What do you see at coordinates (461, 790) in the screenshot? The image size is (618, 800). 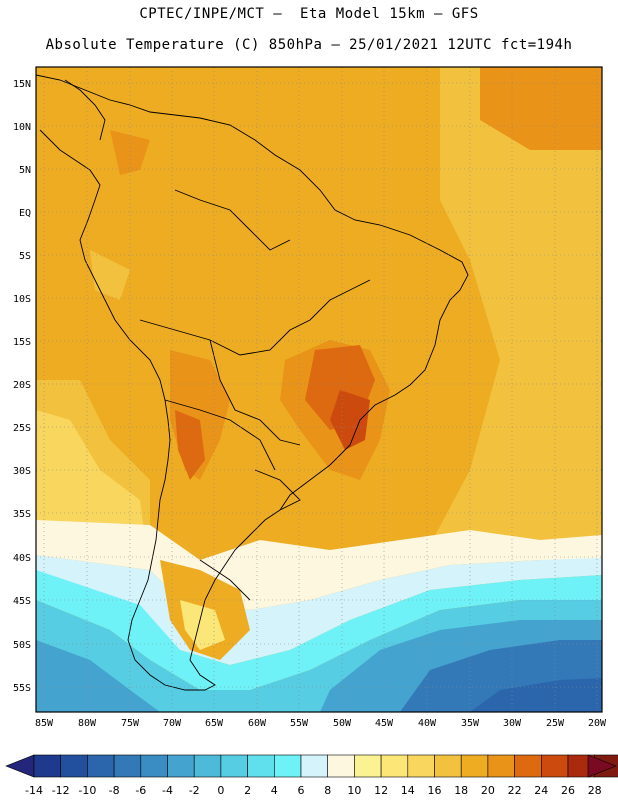 I see `colorbar-tick-label: 18` at bounding box center [461, 790].